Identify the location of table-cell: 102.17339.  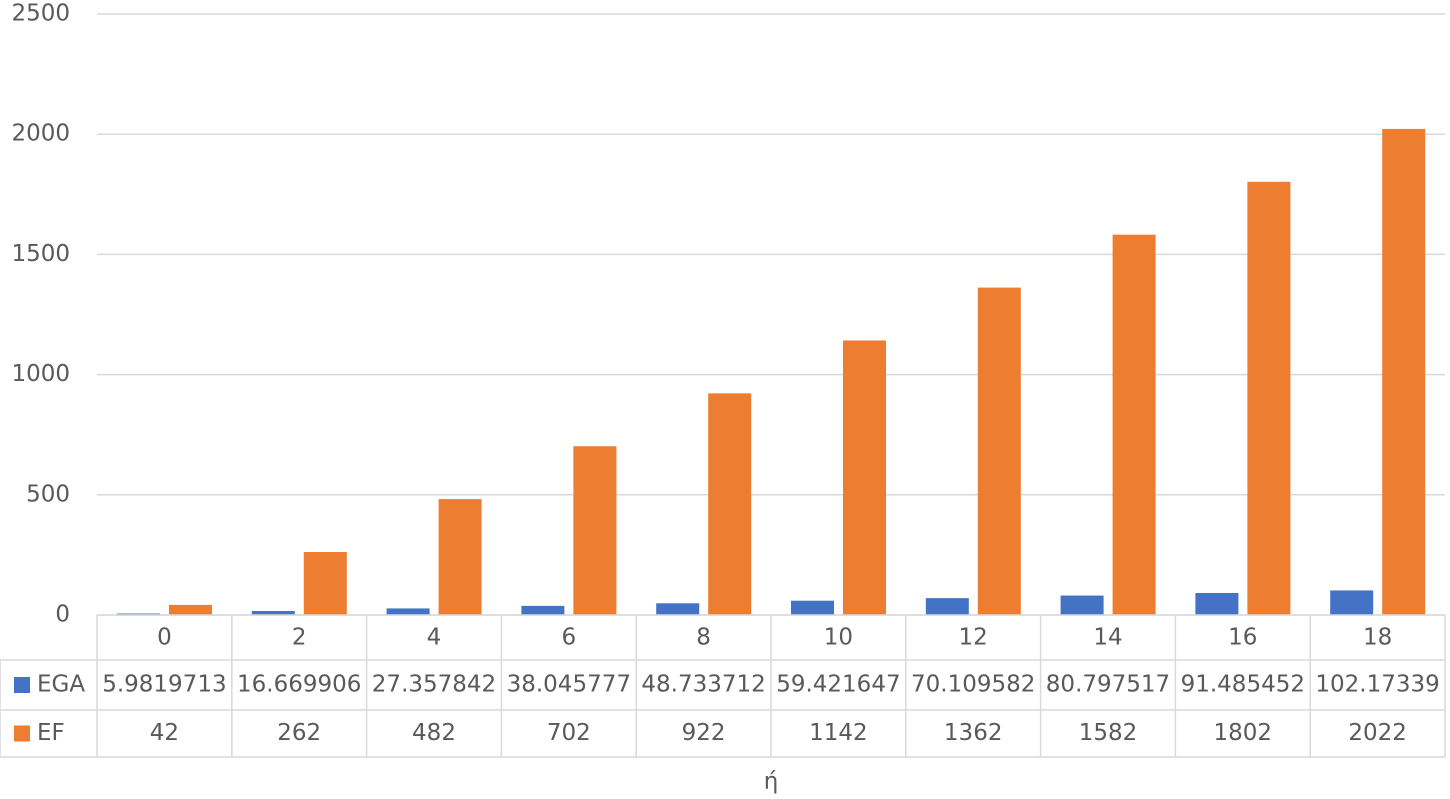
(1377, 685).